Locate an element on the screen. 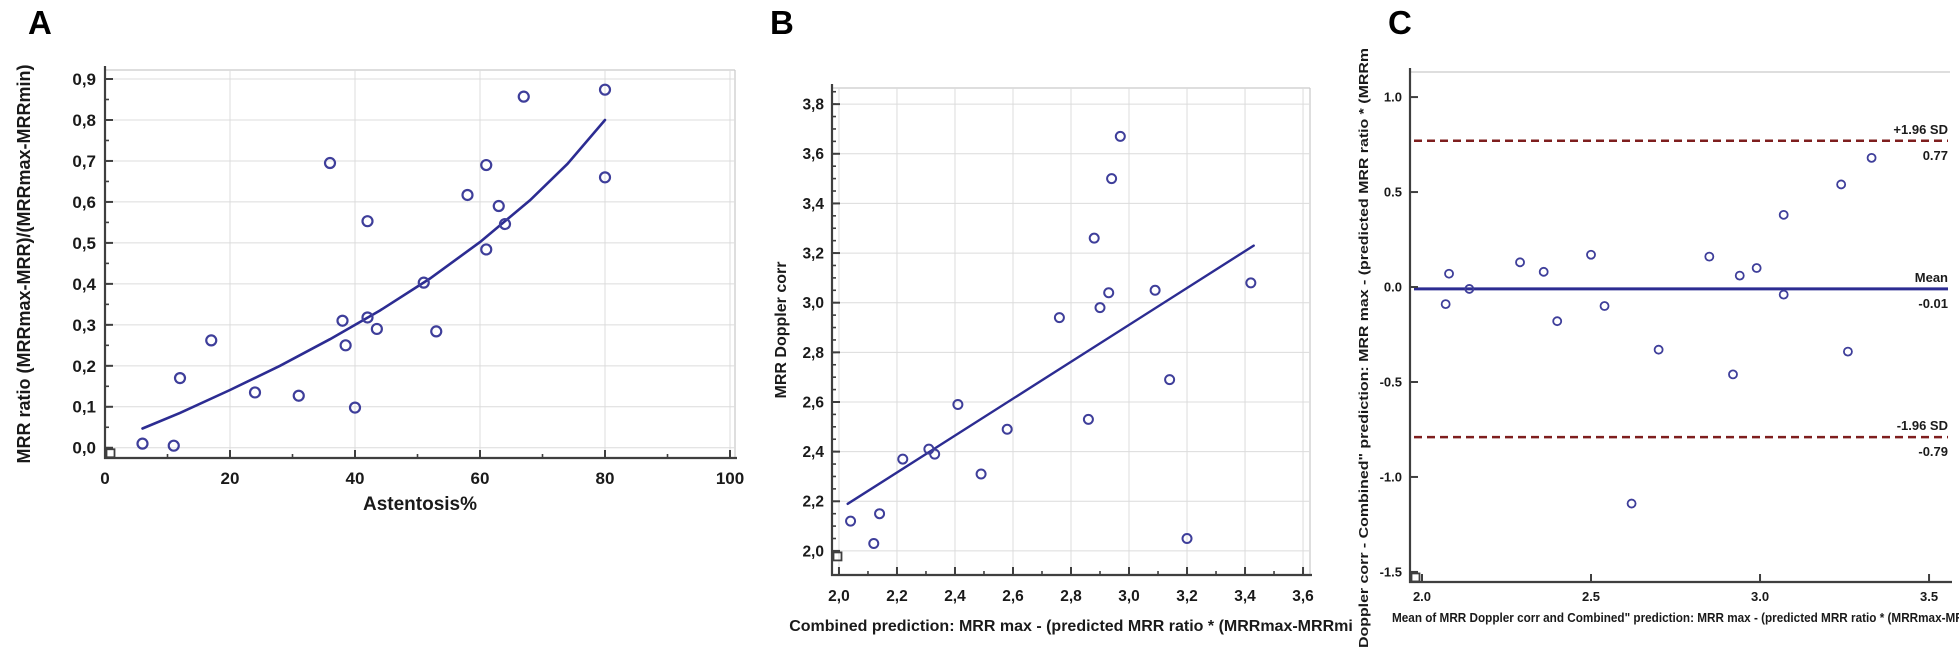 The image size is (1959, 653). y-tick-label: 0,3 is located at coordinates (84, 325).